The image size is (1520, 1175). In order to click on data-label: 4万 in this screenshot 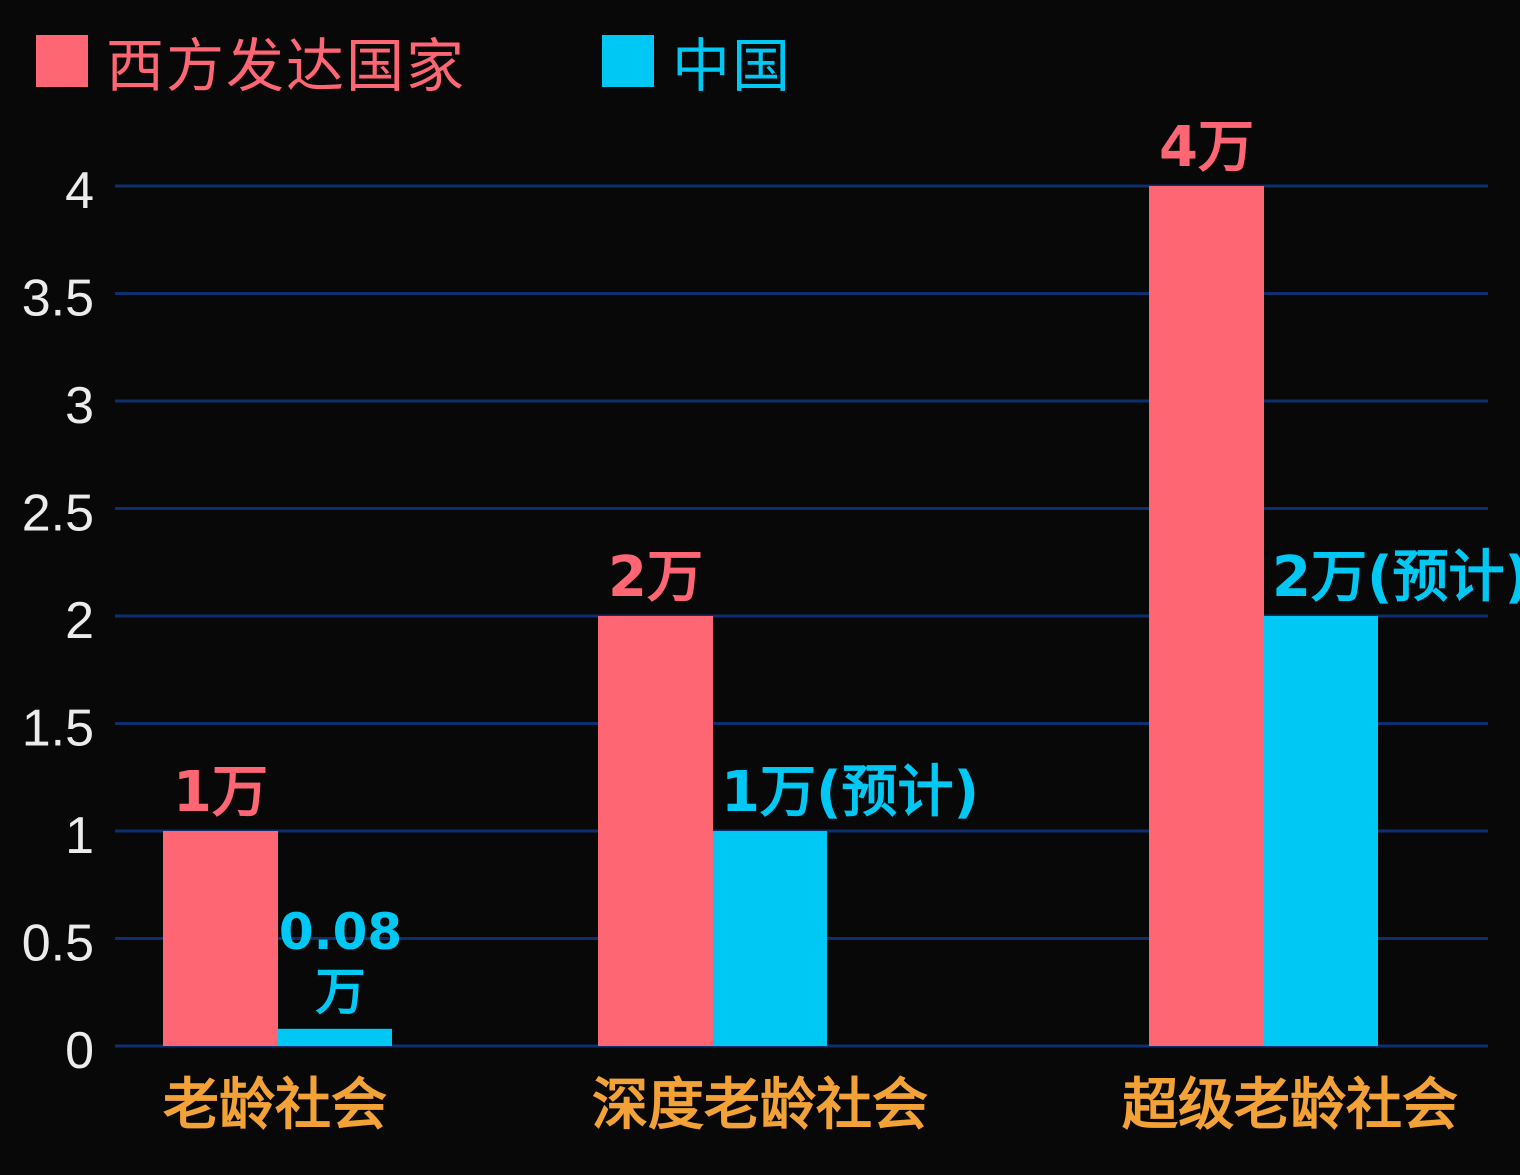, I will do `click(1206, 147)`.